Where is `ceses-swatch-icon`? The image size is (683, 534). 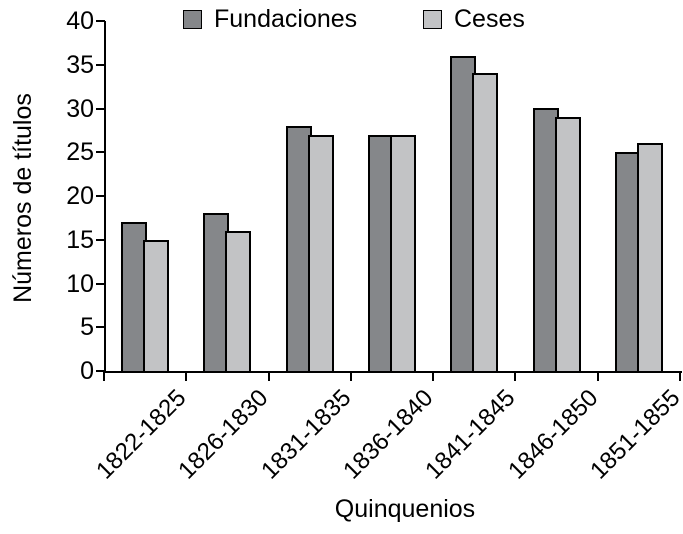
ceses-swatch-icon is located at coordinates (432, 19).